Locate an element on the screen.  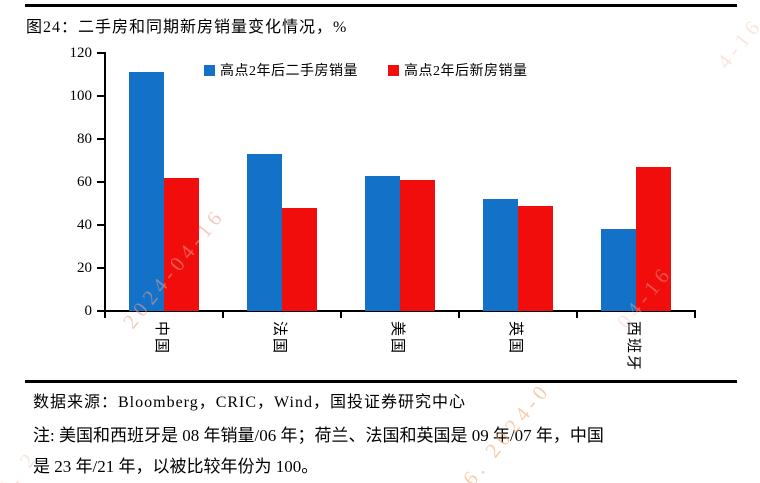
x-category-label: 美国 is located at coordinates (397, 338).